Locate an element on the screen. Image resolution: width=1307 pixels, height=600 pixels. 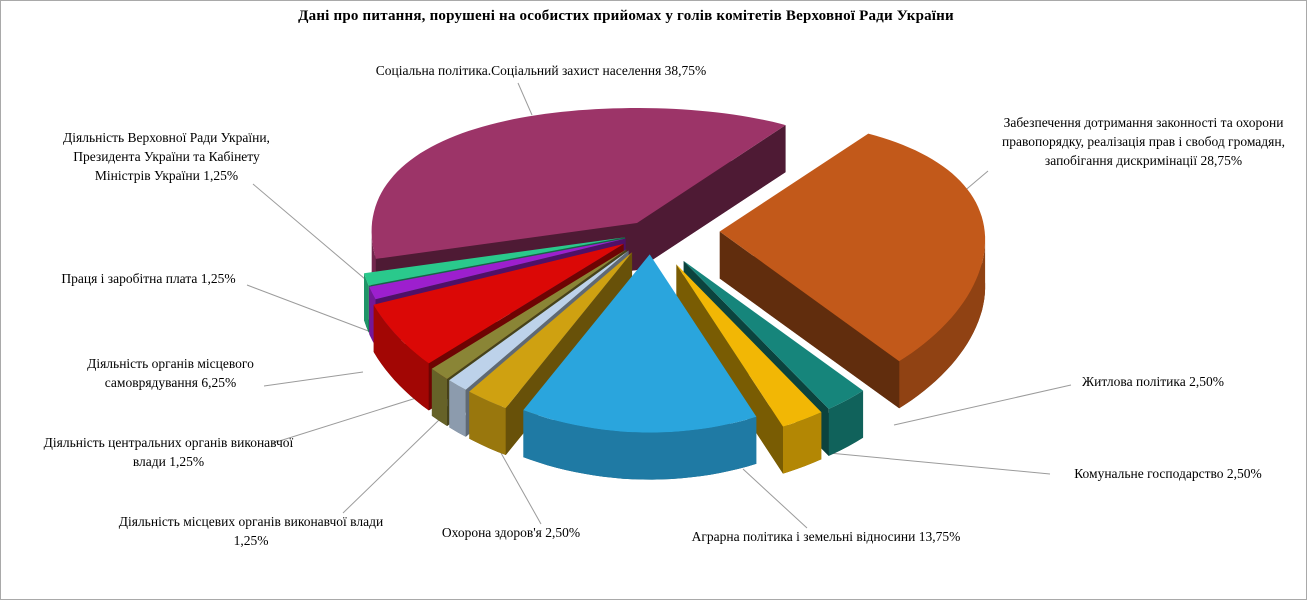
pie-slice-8-top is located at coordinates (498, 303).